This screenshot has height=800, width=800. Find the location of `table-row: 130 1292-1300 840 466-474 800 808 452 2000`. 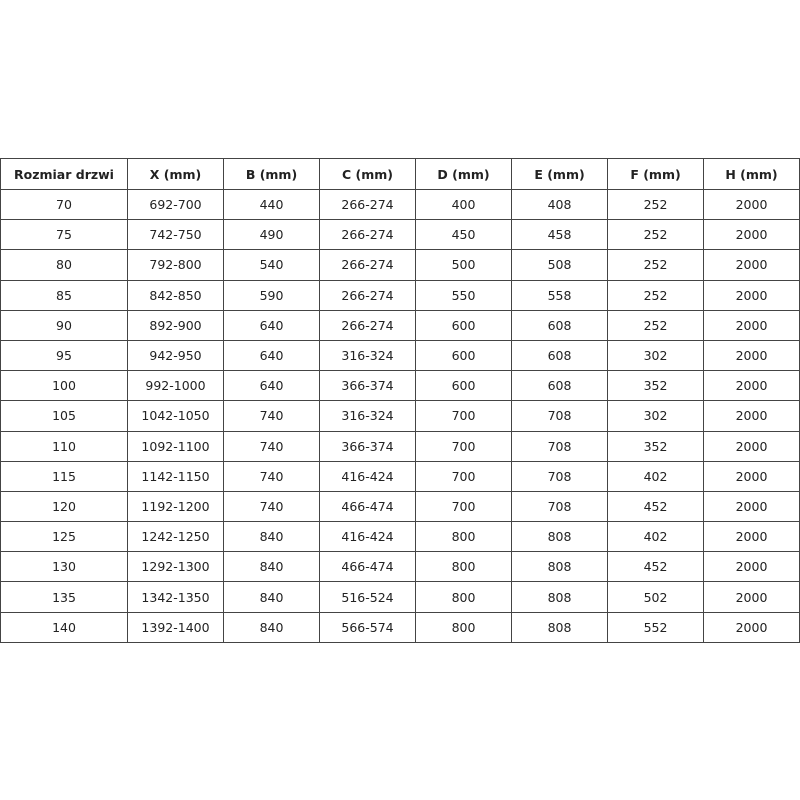

table-row: 130 1292-1300 840 466-474 800 808 452 2000 is located at coordinates (400, 567).